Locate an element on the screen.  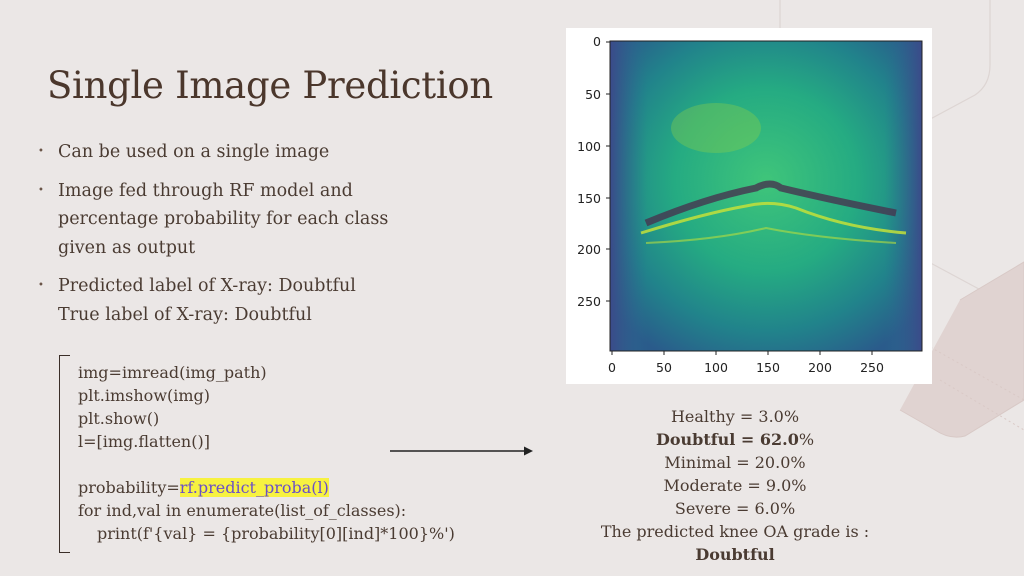
bullet-item: • Can be used on a single image is located at coordinates (233, 152).